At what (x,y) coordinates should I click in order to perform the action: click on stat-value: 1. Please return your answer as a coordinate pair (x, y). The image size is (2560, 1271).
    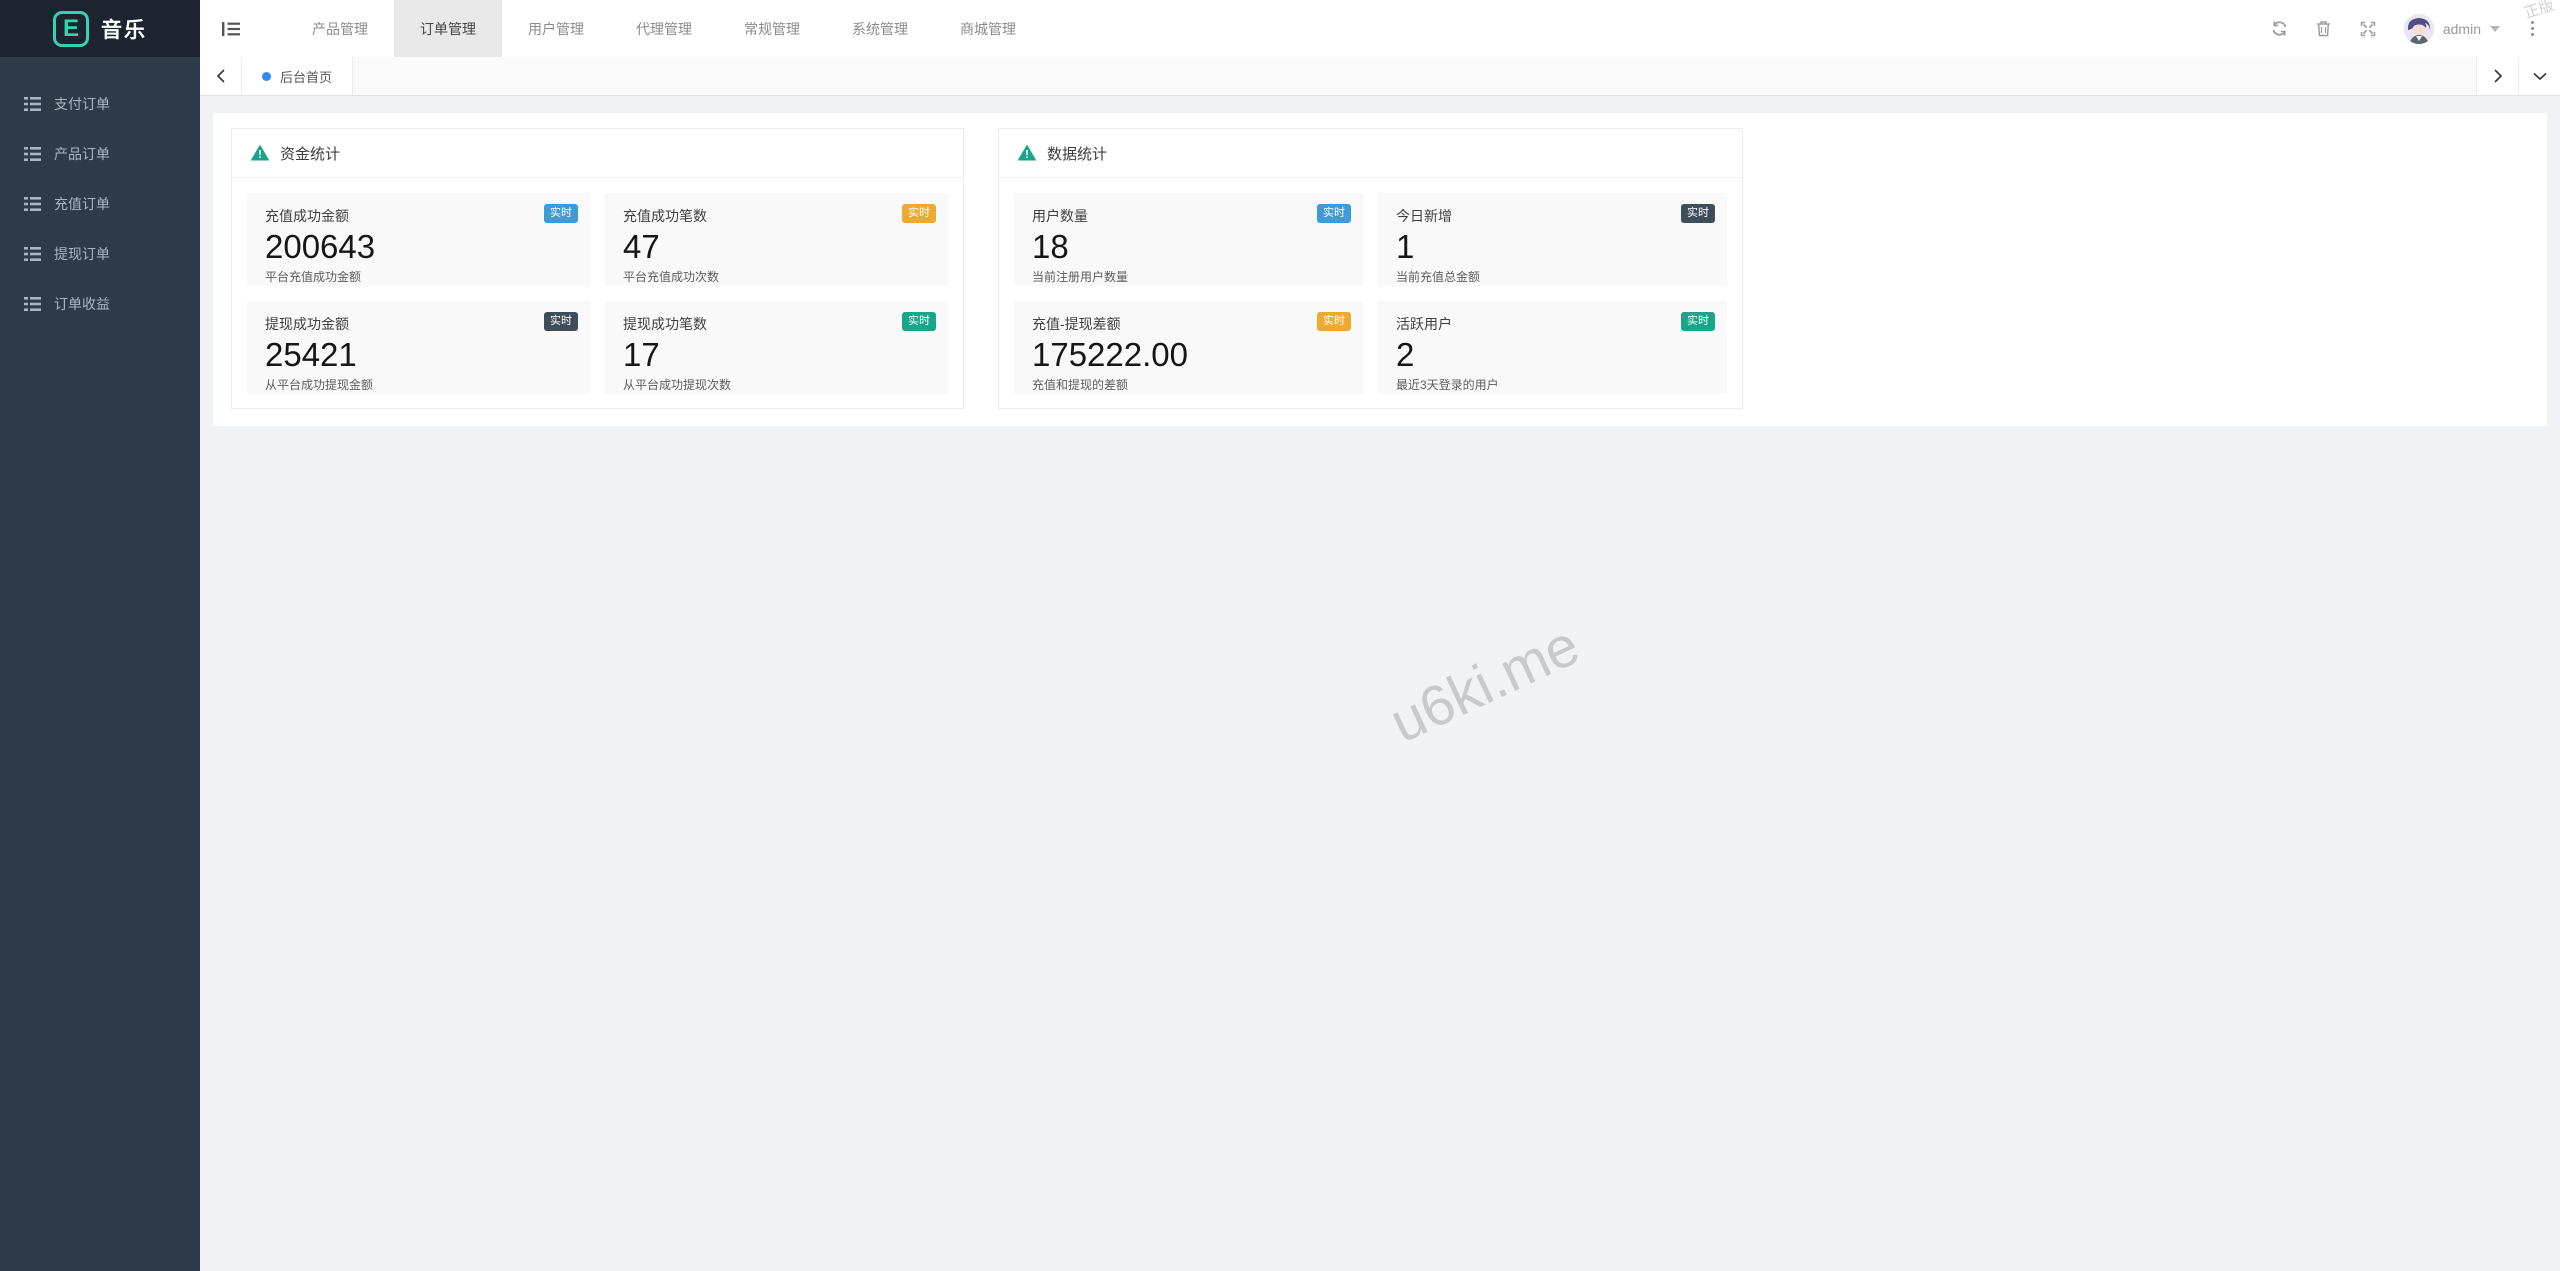
    Looking at the image, I should click on (1405, 246).